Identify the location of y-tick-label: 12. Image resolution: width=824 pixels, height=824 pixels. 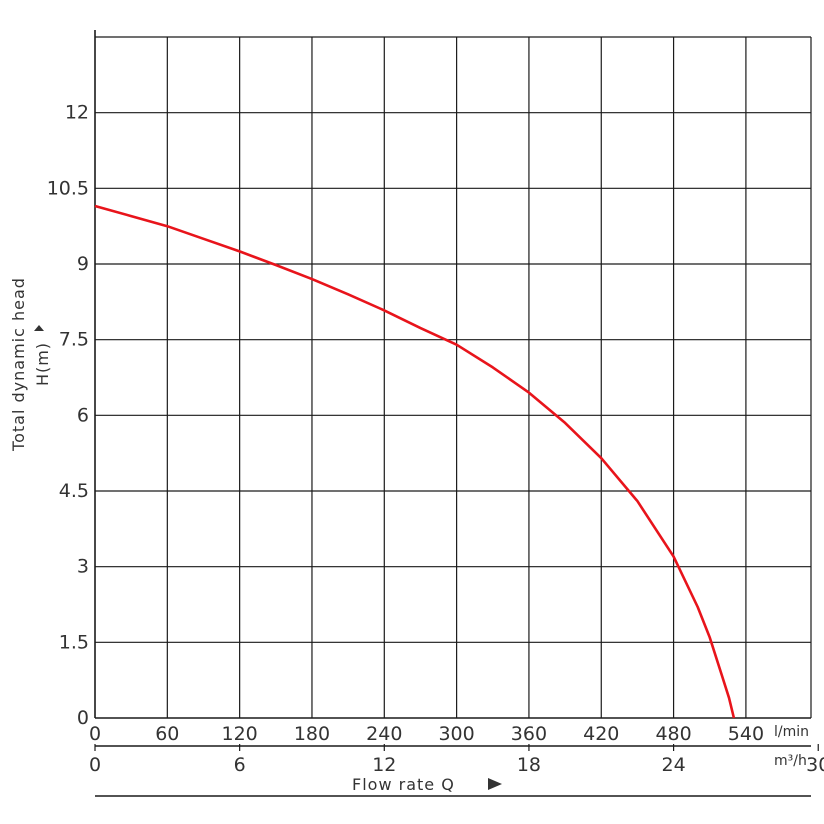
(77, 113).